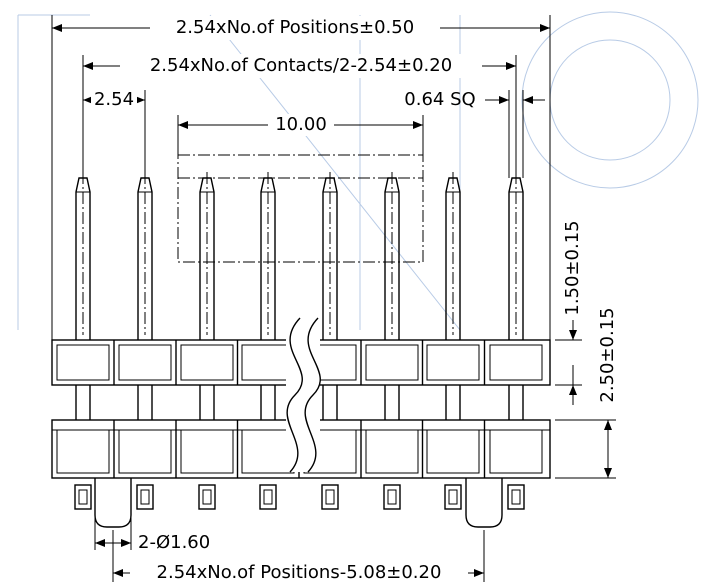 The image size is (701, 586). What do you see at coordinates (607, 354) in the screenshot?
I see `dim-label: 2.50±0.15` at bounding box center [607, 354].